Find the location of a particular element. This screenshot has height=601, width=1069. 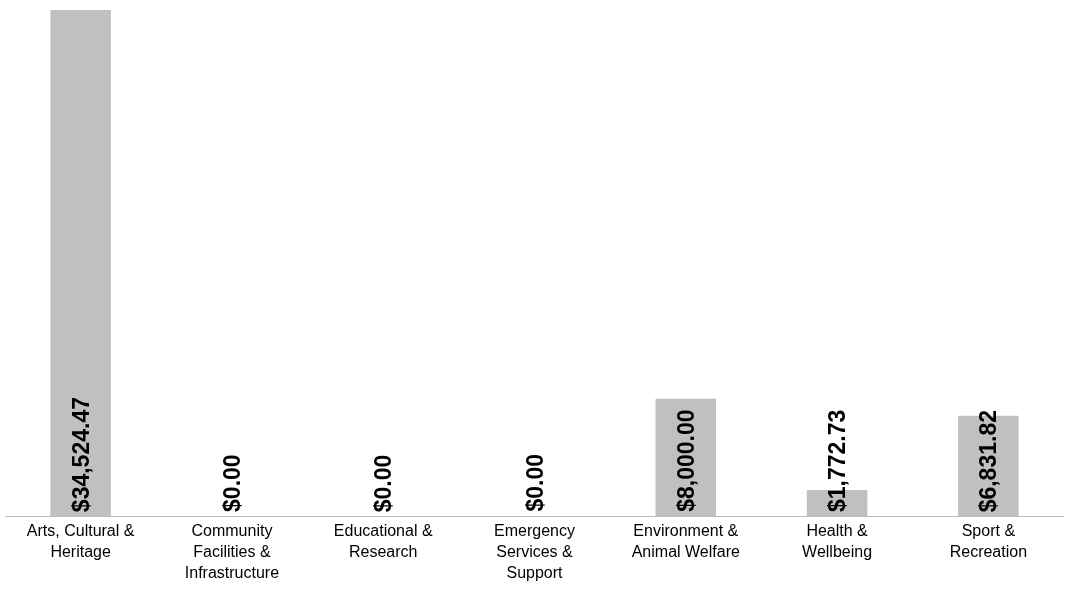

x-tick-label: Environment & Animal Welfare is located at coordinates (685, 541).